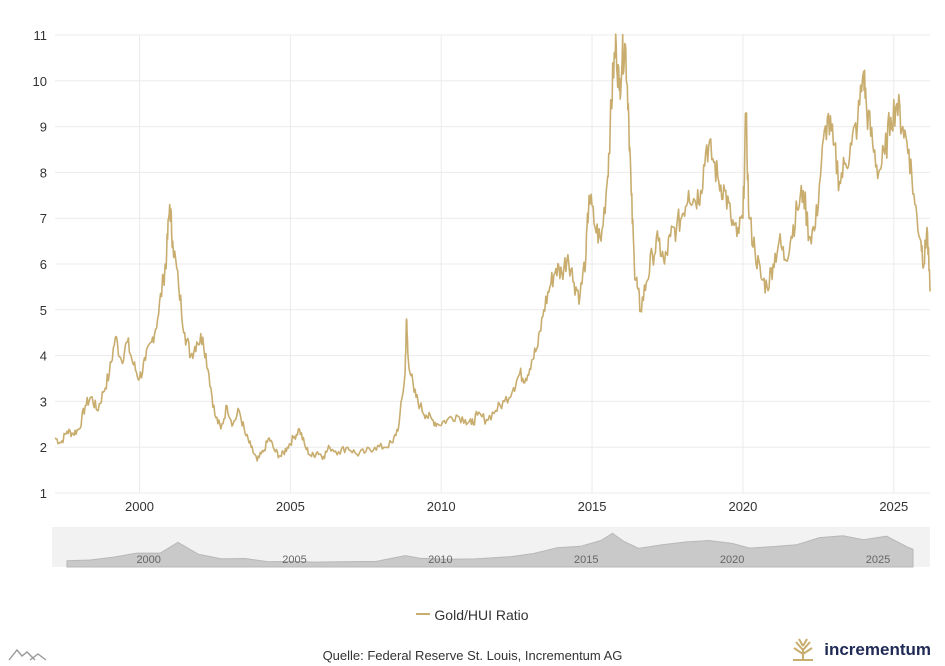 This screenshot has height=666, width=945. Describe the element at coordinates (43, 218) in the screenshot. I see `y-tick-label: 7` at that location.